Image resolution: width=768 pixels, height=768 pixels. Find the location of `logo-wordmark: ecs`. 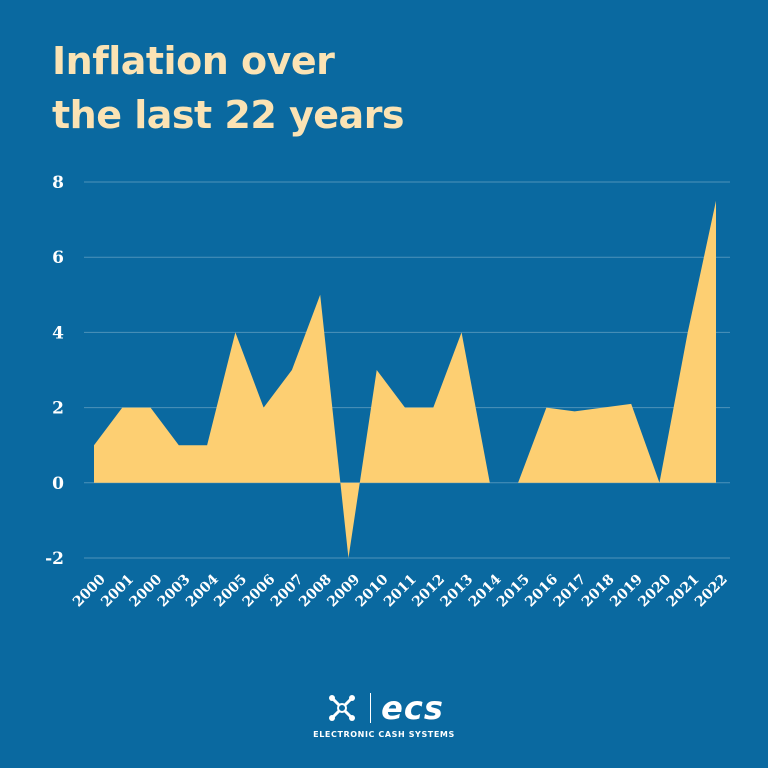

logo-wordmark: ecs is located at coordinates (412, 708).